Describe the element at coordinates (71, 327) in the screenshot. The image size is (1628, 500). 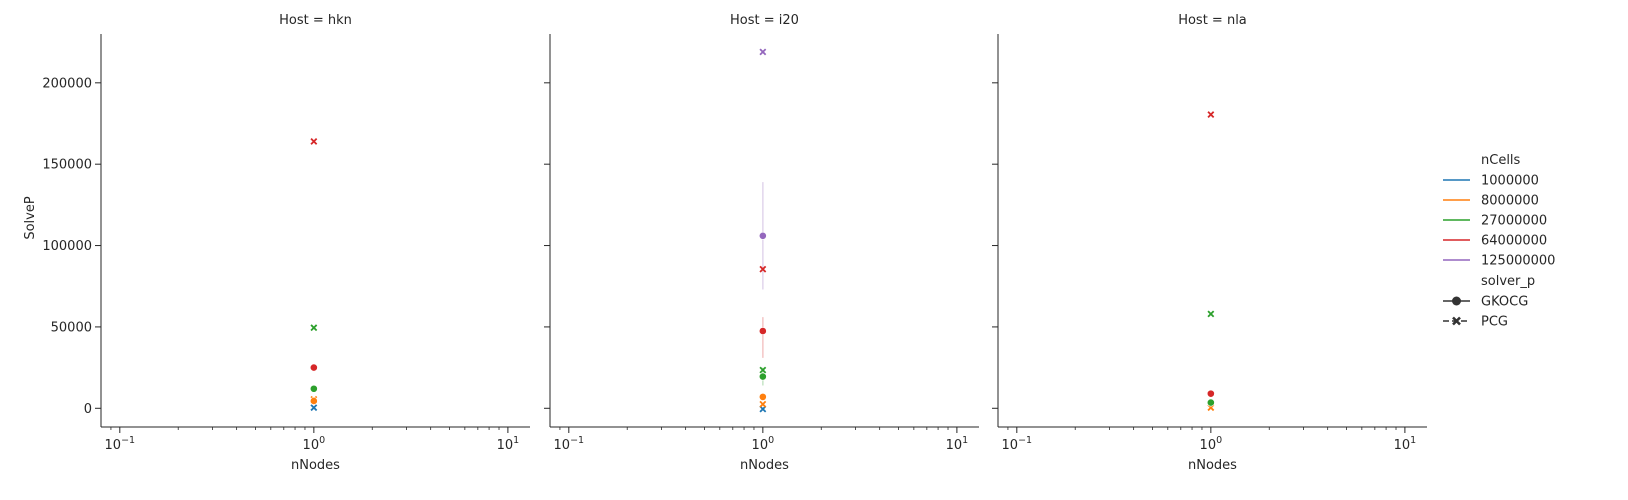
I see `y-tick-label: 50000` at that location.